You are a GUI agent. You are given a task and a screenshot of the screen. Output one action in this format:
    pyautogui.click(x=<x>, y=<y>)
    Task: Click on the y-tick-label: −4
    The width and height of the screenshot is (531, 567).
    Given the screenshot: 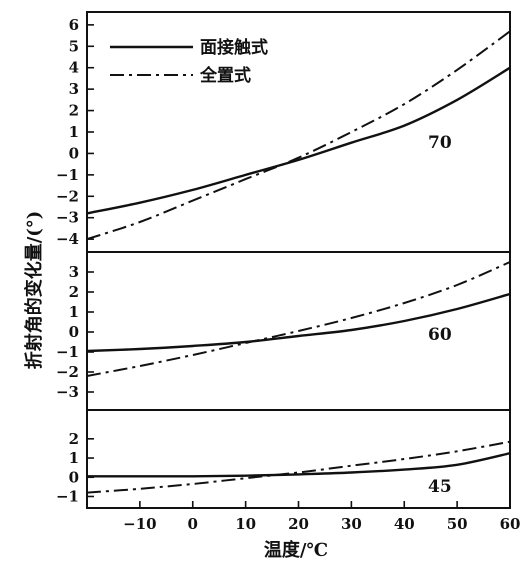 What is the action you would take?
    pyautogui.click(x=67, y=239)
    